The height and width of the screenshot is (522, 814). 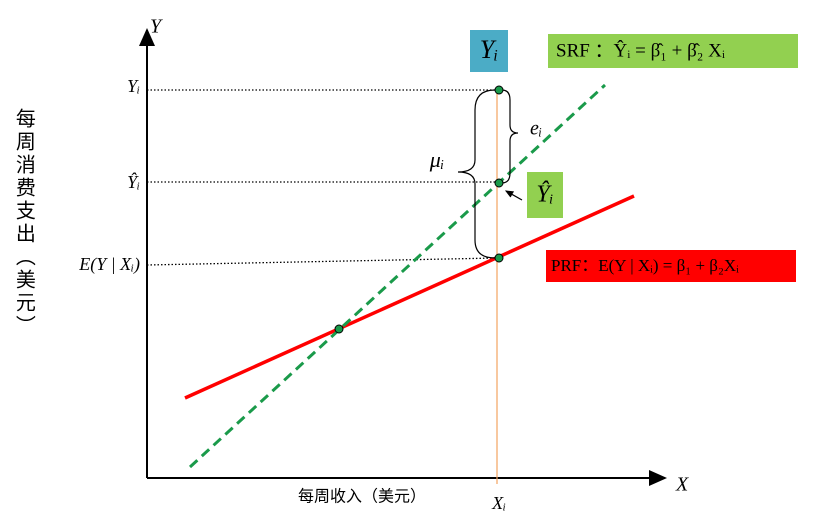 I want to click on prf-box, so click(x=671, y=266).